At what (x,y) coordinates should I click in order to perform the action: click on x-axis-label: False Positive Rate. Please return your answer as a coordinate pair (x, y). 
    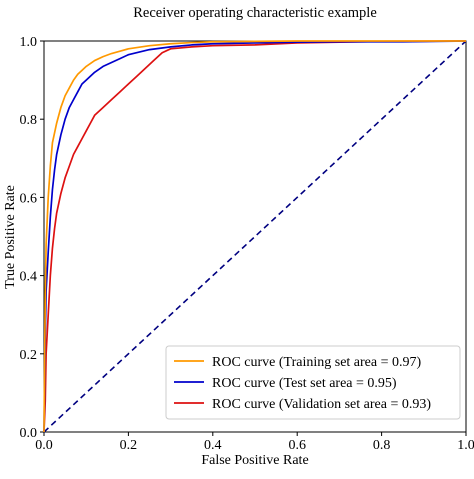
    Looking at the image, I should click on (254, 460).